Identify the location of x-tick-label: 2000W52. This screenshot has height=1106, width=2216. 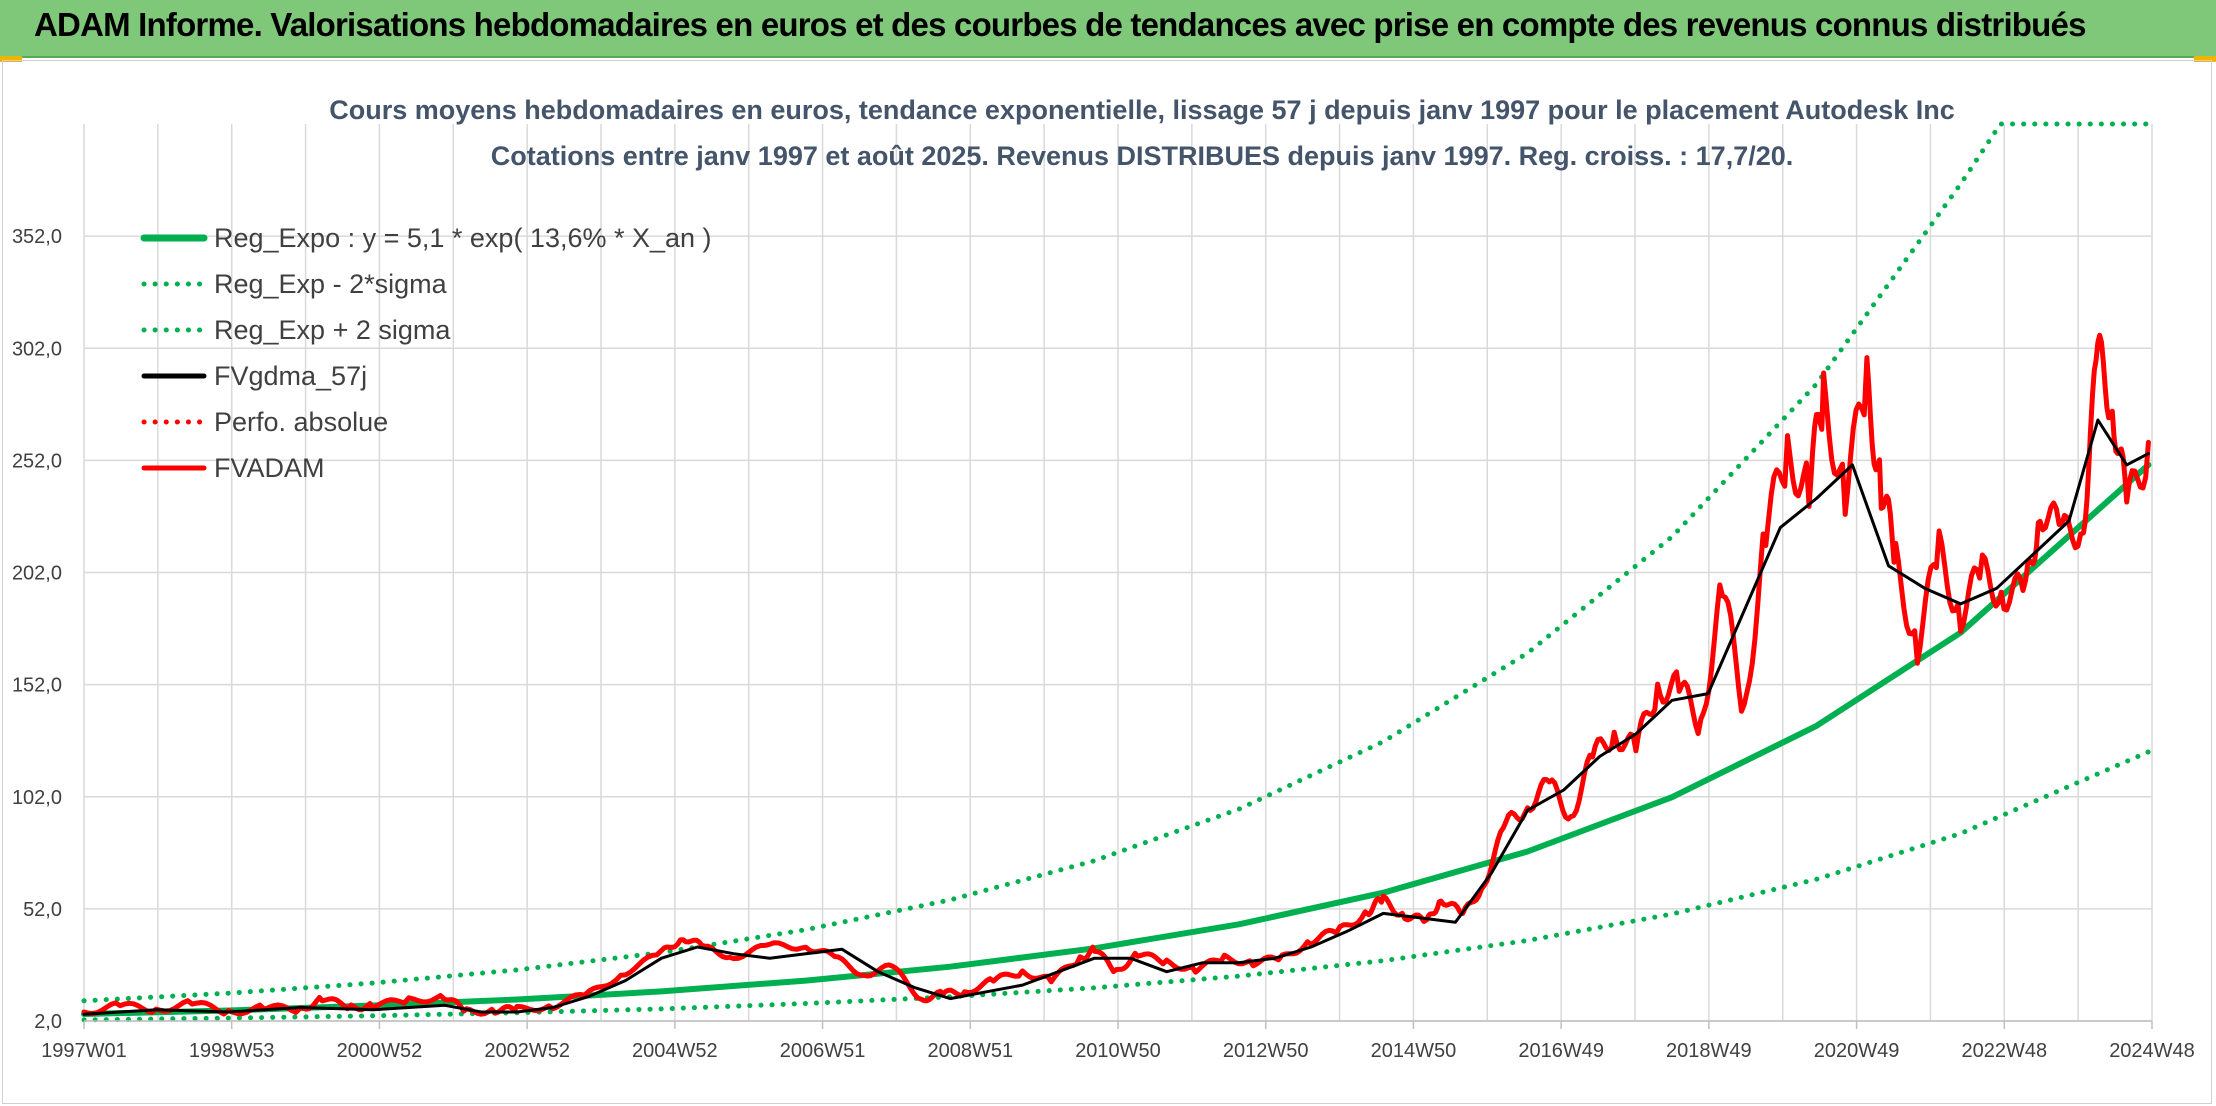
(380, 1051).